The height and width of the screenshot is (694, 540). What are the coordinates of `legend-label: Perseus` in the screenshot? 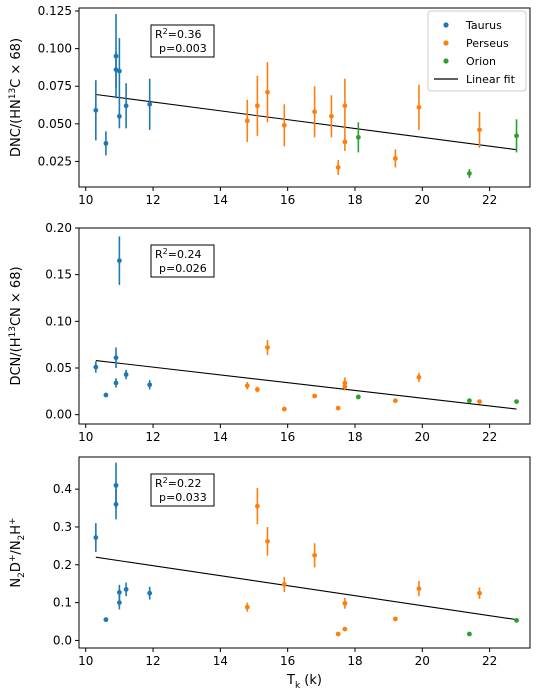 It's located at (487, 43).